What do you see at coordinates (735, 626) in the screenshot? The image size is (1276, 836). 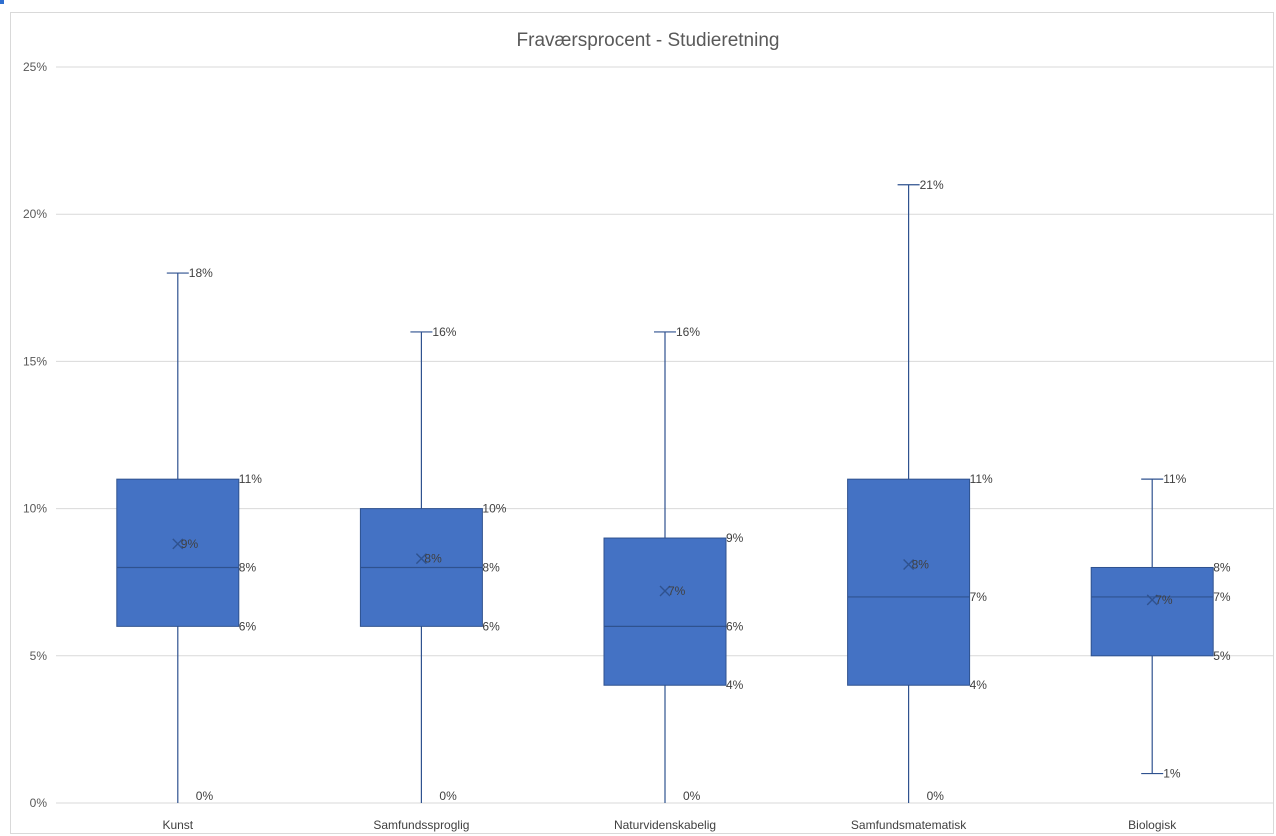 I see `median-label: 6%` at bounding box center [735, 626].